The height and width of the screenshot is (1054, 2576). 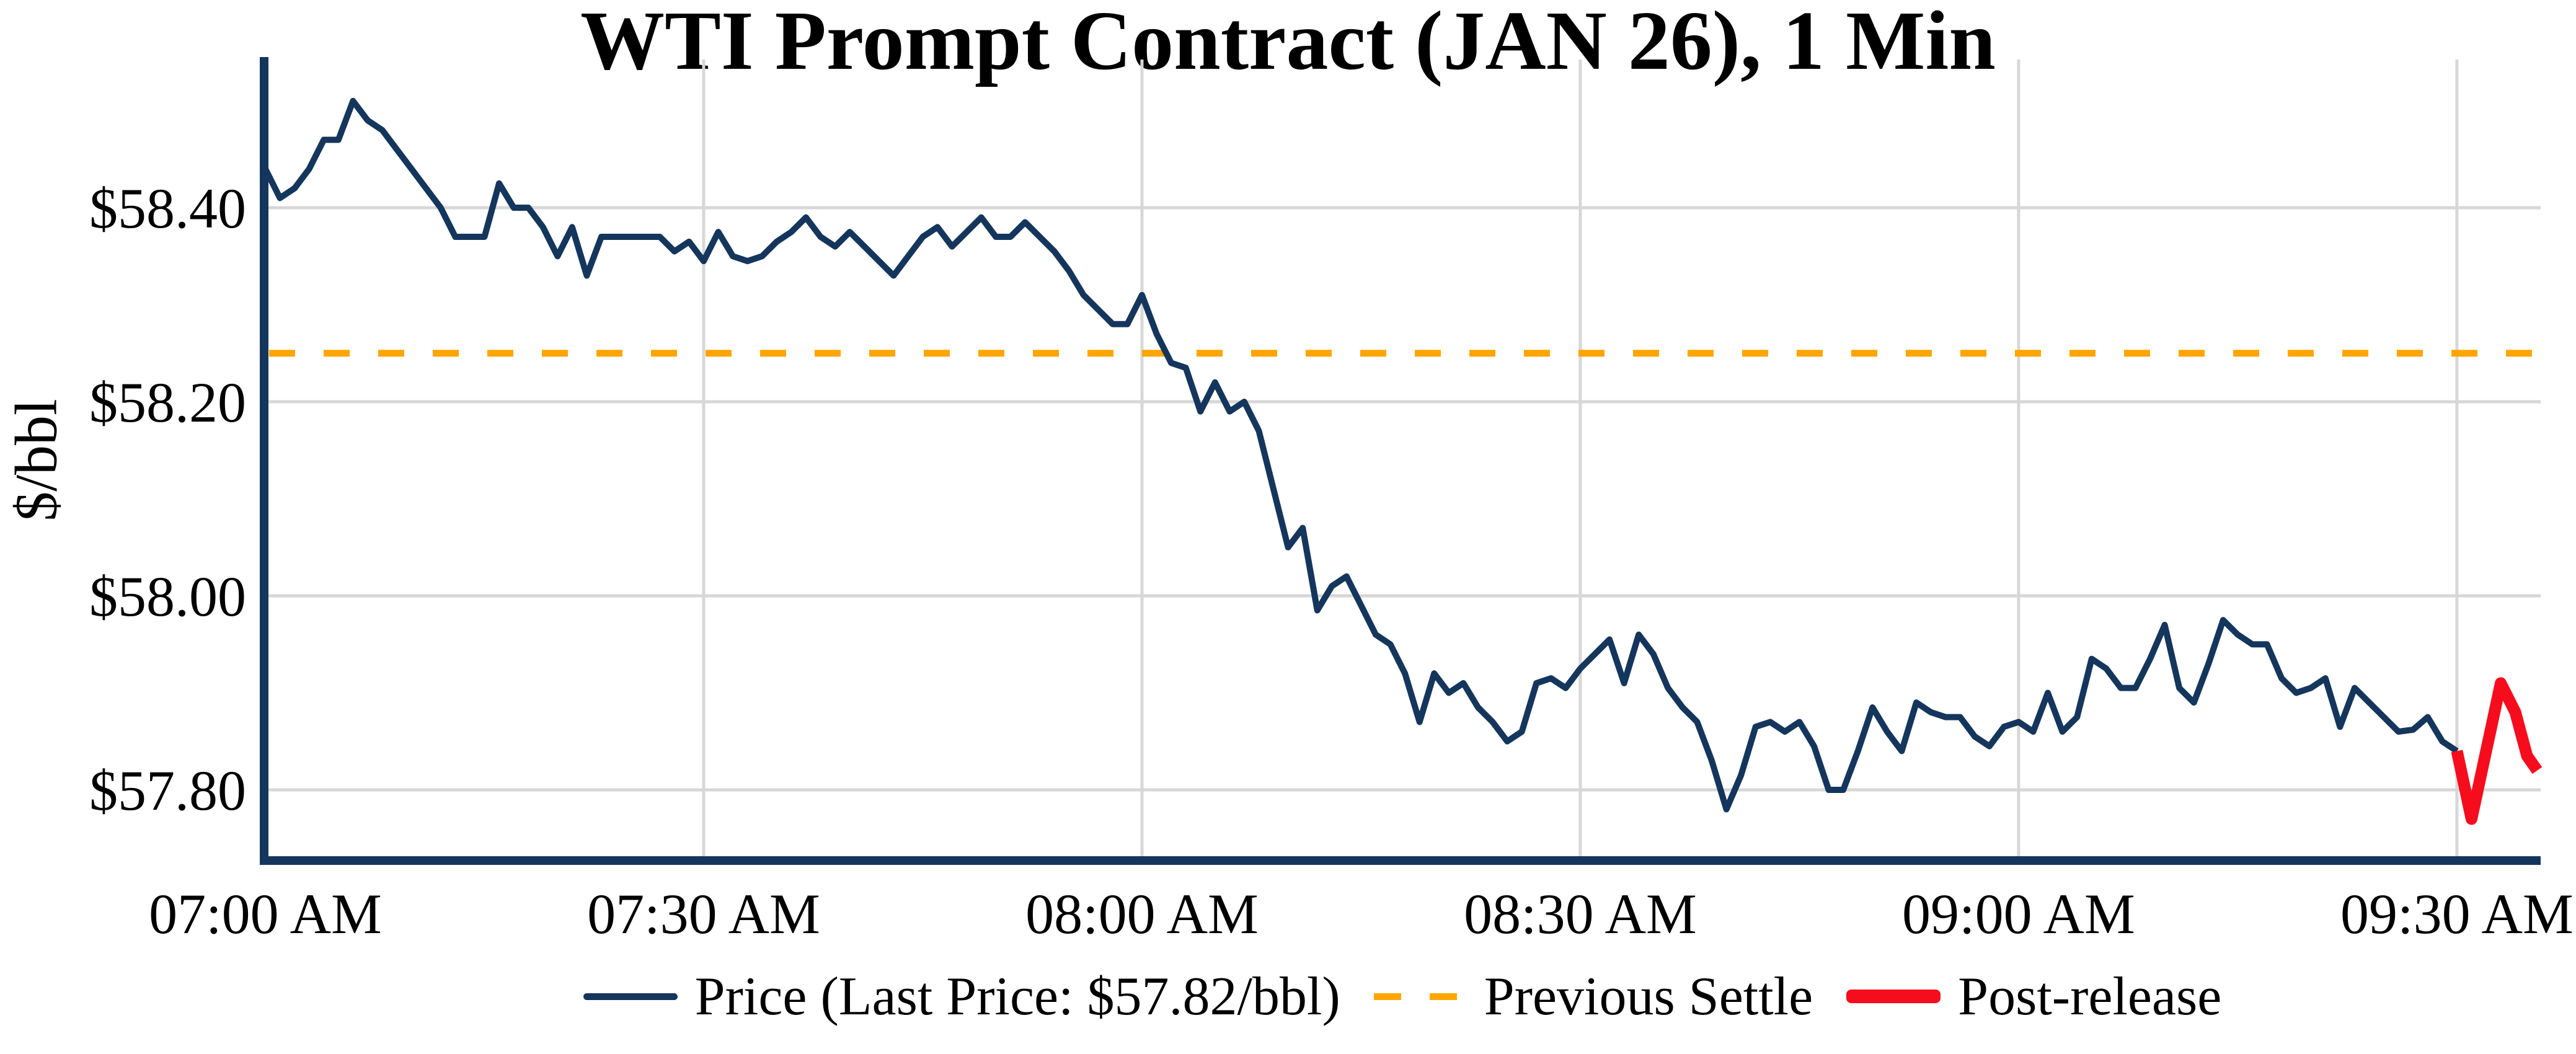 I want to click on y-tick-label-2: $58.20, so click(x=167, y=402).